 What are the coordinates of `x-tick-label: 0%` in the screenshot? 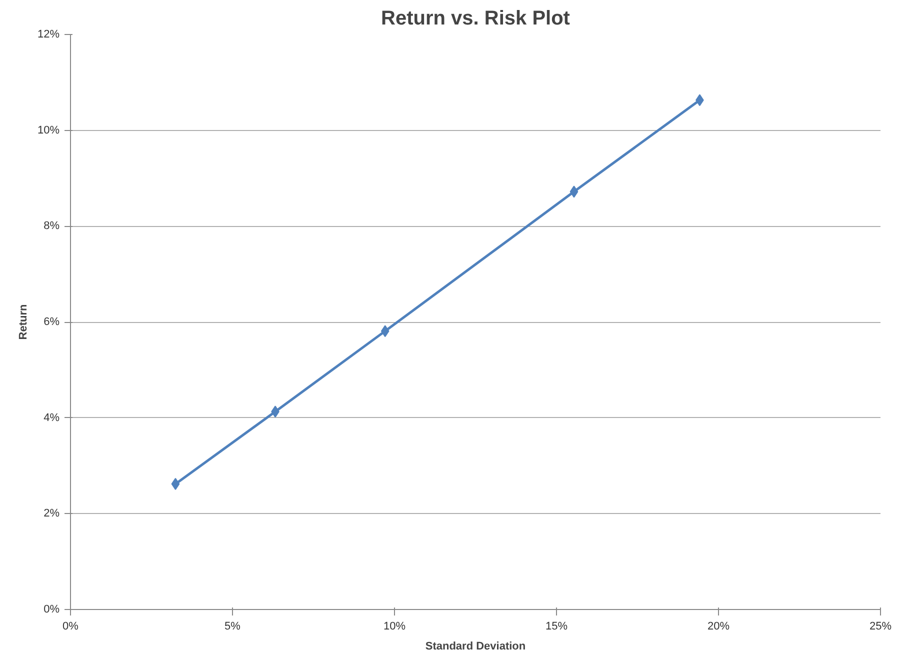 It's located at (70, 626).